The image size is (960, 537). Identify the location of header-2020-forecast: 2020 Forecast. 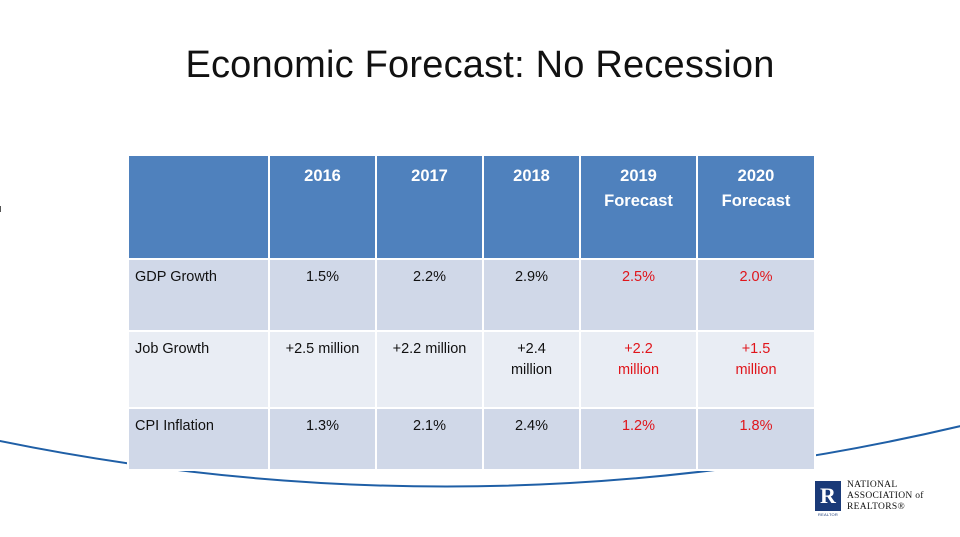
(756, 207).